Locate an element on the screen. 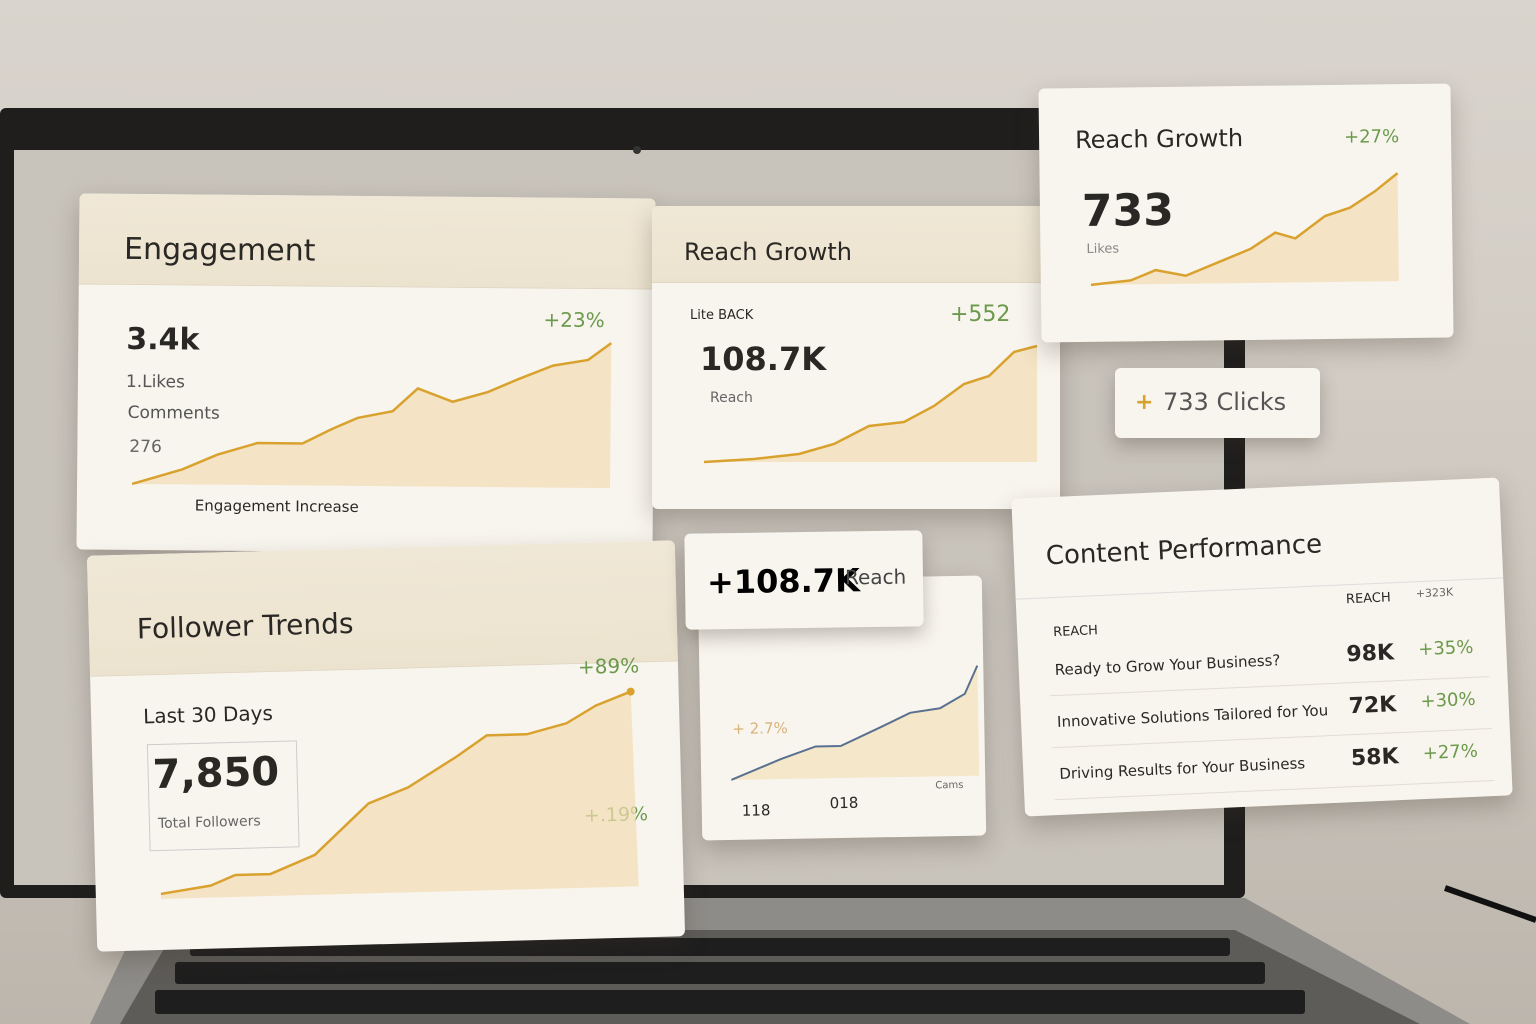  link: Cams is located at coordinates (949, 785).